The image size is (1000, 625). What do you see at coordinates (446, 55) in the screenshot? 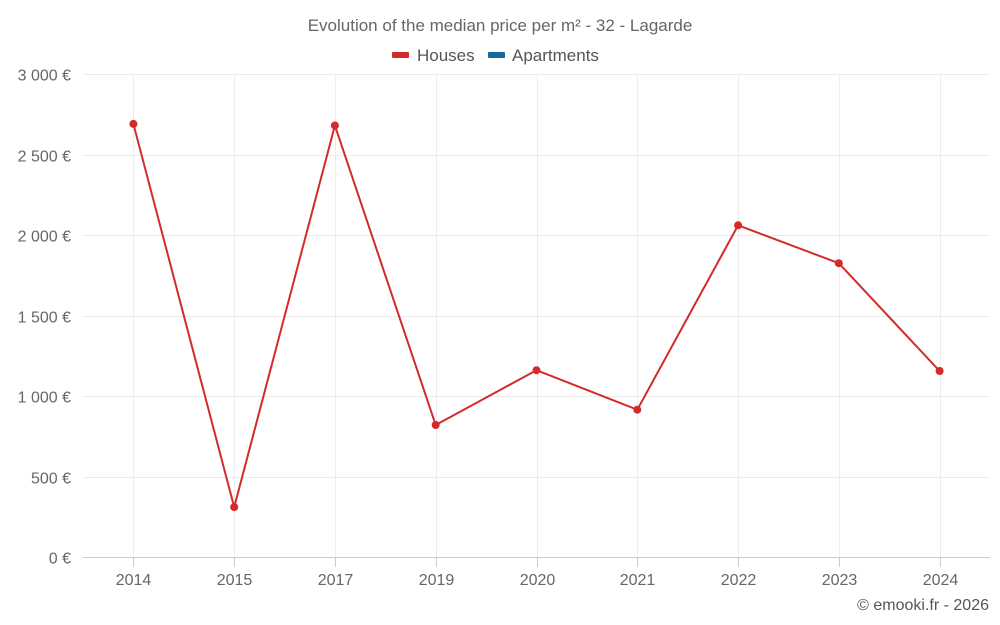
I see `legend-label-houses: Houses` at bounding box center [446, 55].